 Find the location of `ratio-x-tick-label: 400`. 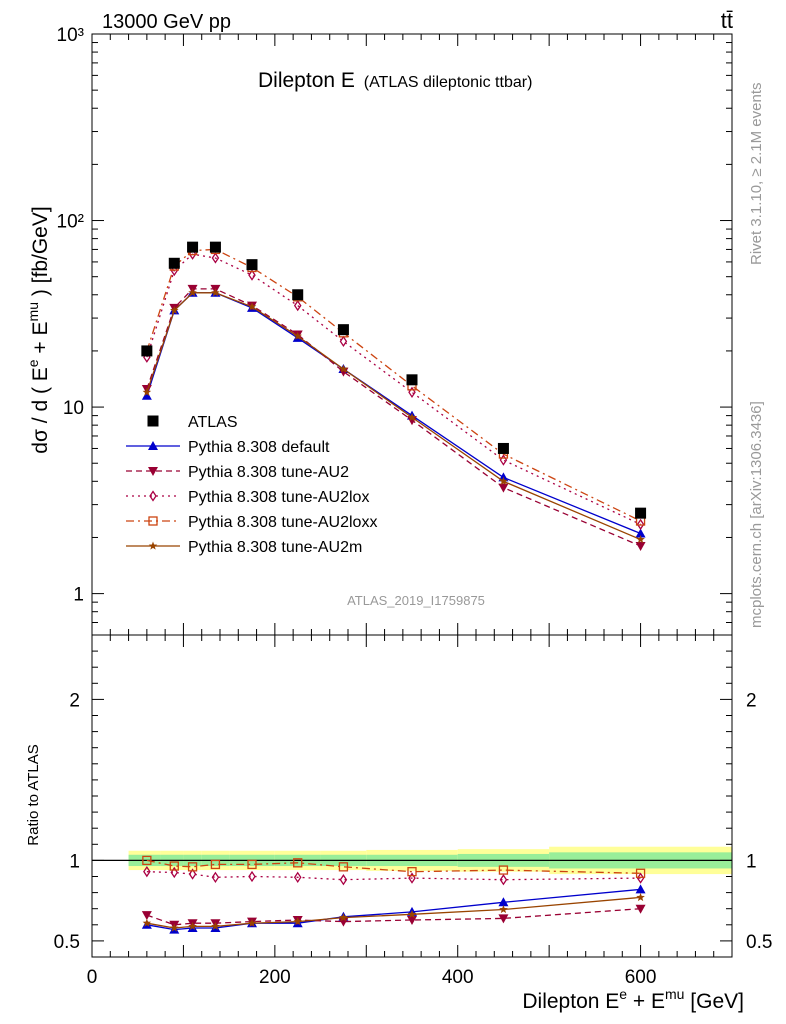

ratio-x-tick-label: 400 is located at coordinates (458, 977).